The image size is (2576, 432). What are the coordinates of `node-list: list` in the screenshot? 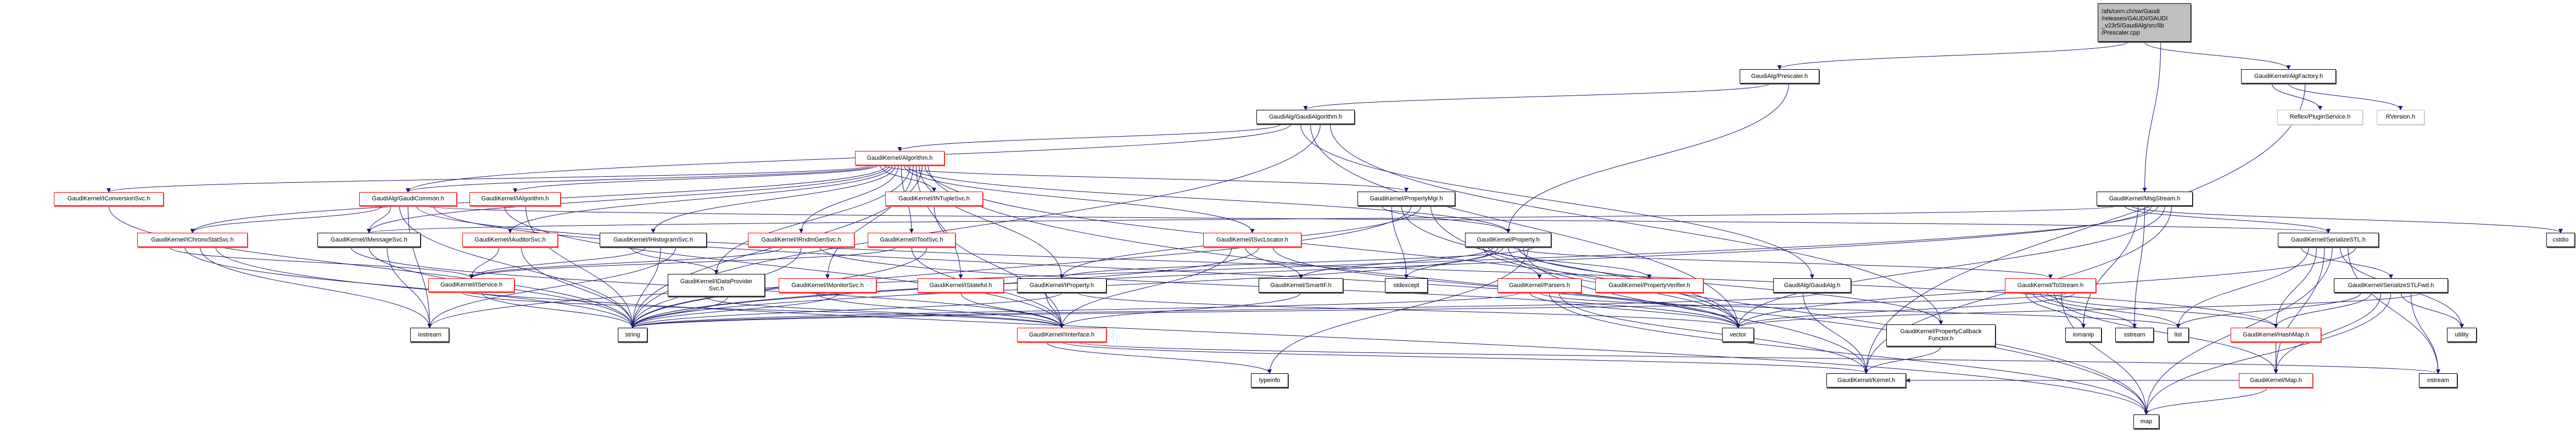 It's located at (2178, 335).